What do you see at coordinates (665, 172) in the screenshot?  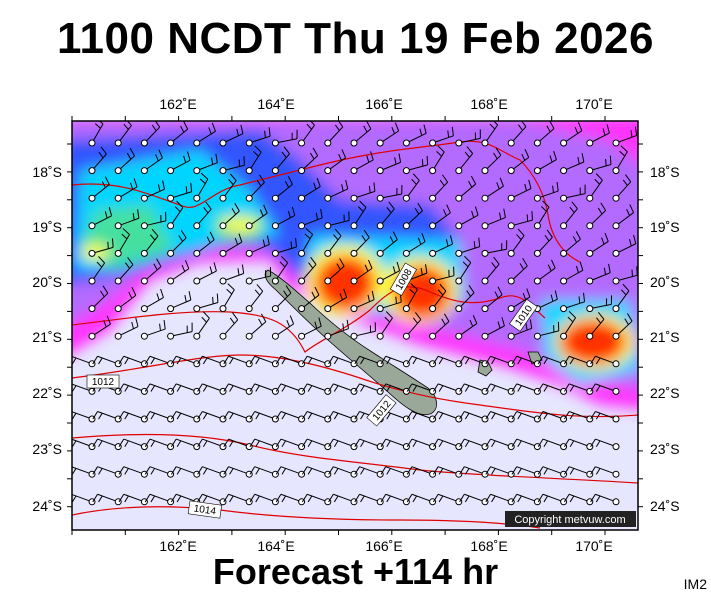 I see `lat-label-right: 18˚S` at bounding box center [665, 172].